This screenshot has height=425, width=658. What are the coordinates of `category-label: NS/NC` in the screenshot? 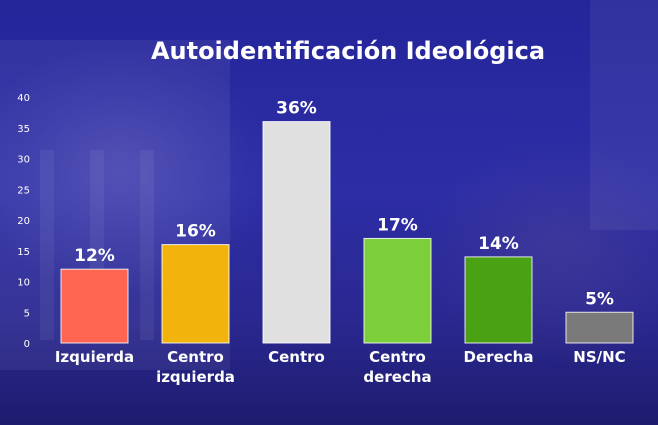 It's located at (599, 357).